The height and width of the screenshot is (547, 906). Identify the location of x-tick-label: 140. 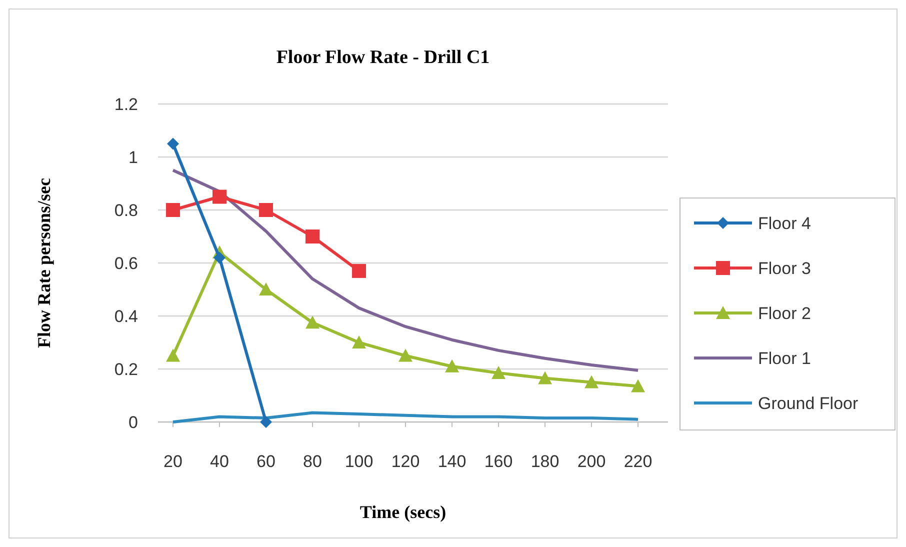
(452, 461).